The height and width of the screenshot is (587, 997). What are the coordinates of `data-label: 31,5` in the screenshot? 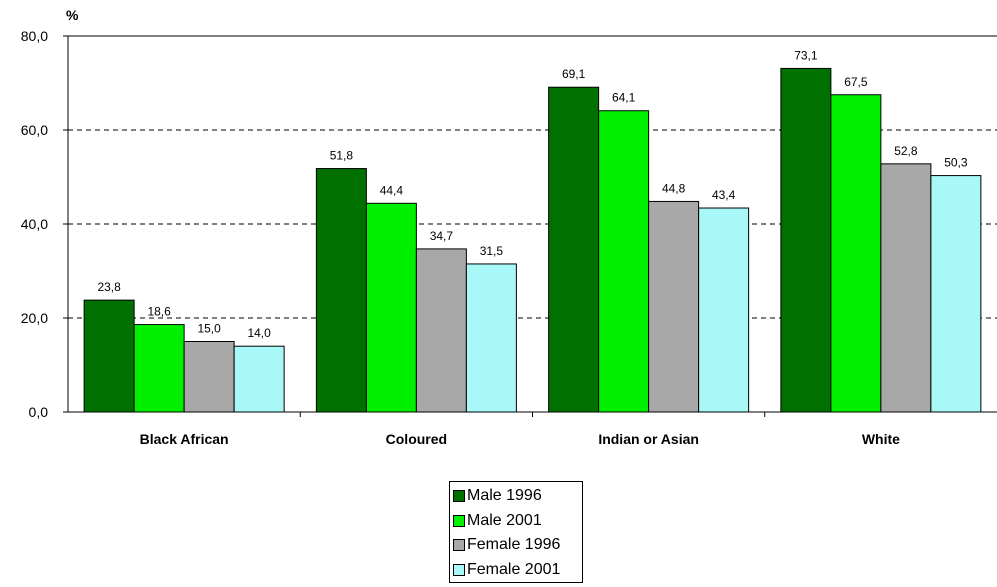 It's located at (492, 251).